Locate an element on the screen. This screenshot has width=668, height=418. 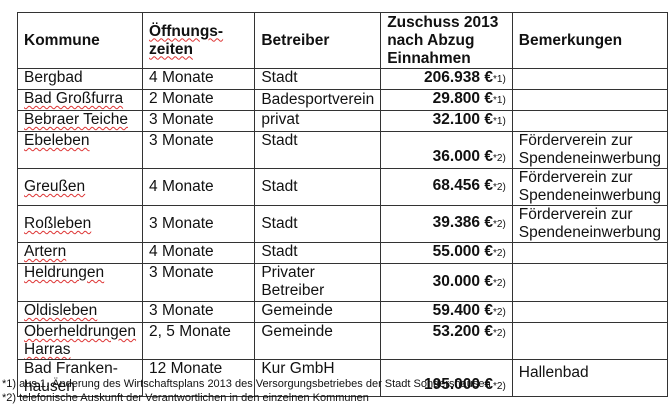
cell-kommune: Artern is located at coordinates (80, 253).